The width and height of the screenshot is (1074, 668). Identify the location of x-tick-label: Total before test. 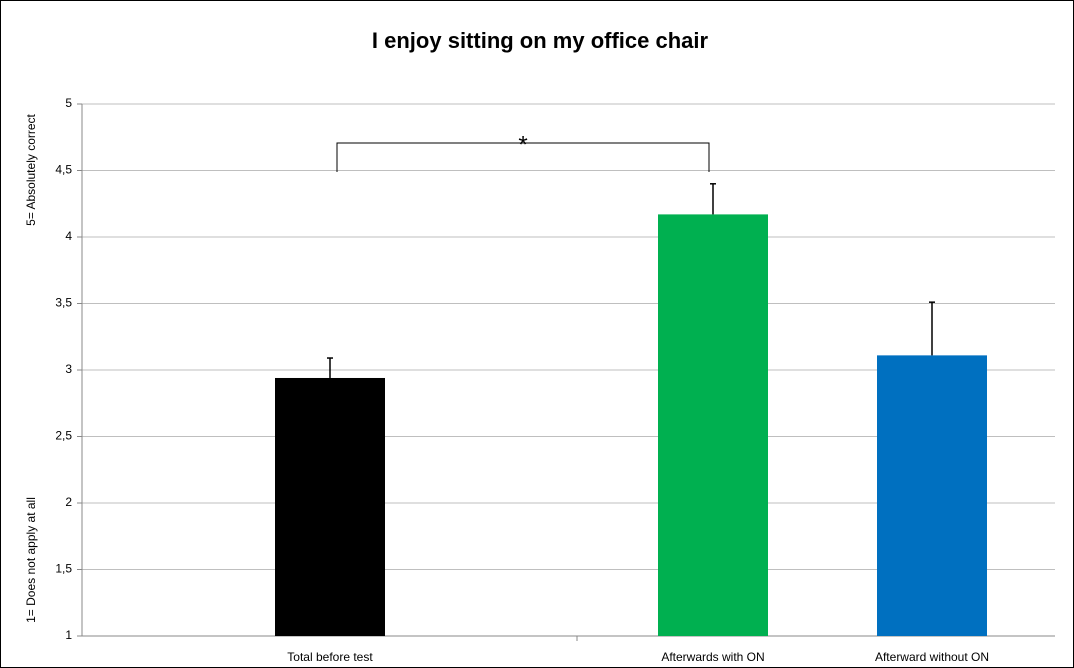
(330, 657).